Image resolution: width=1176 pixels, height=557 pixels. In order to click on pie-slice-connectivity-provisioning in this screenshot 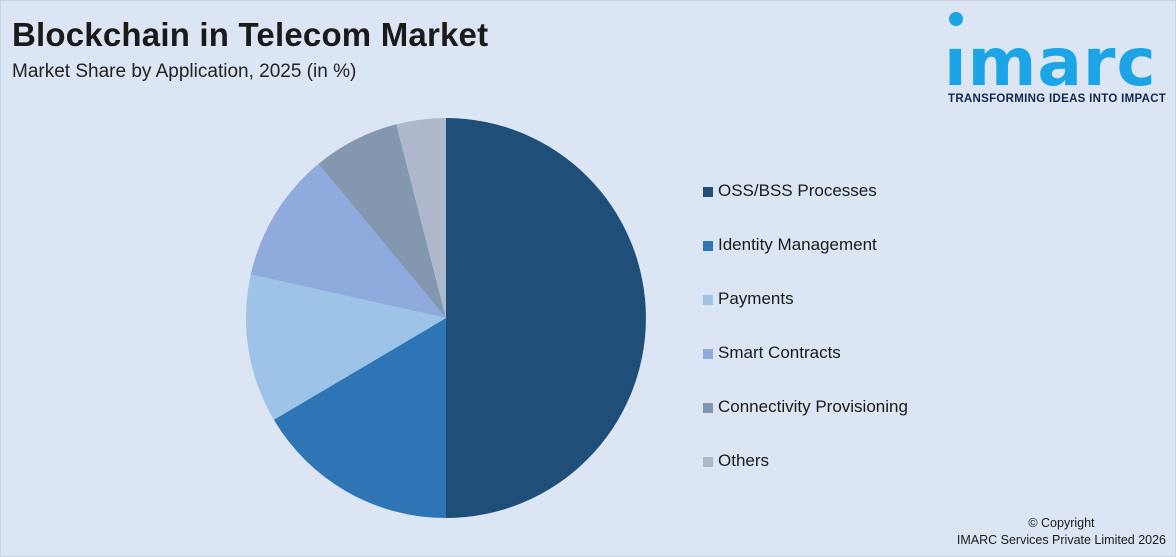, I will do `click(382, 221)`.